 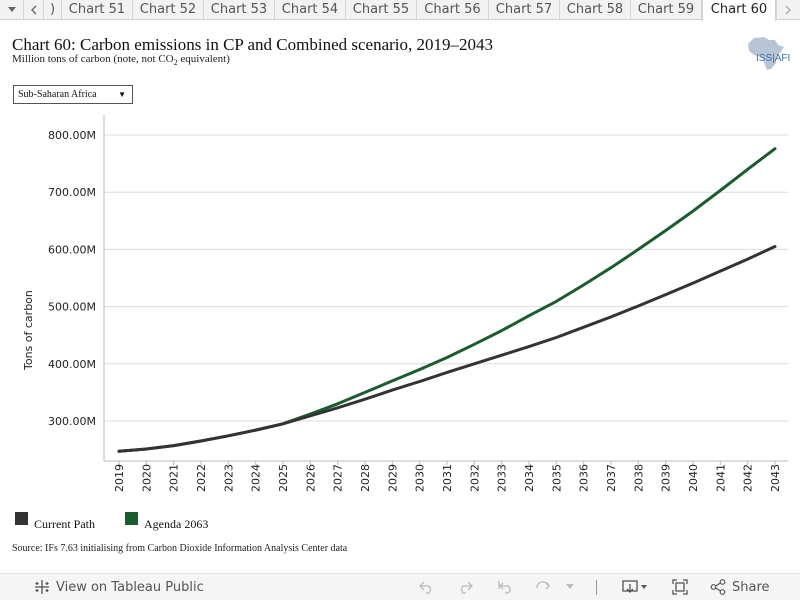 I want to click on redo-button, so click(x=465, y=587).